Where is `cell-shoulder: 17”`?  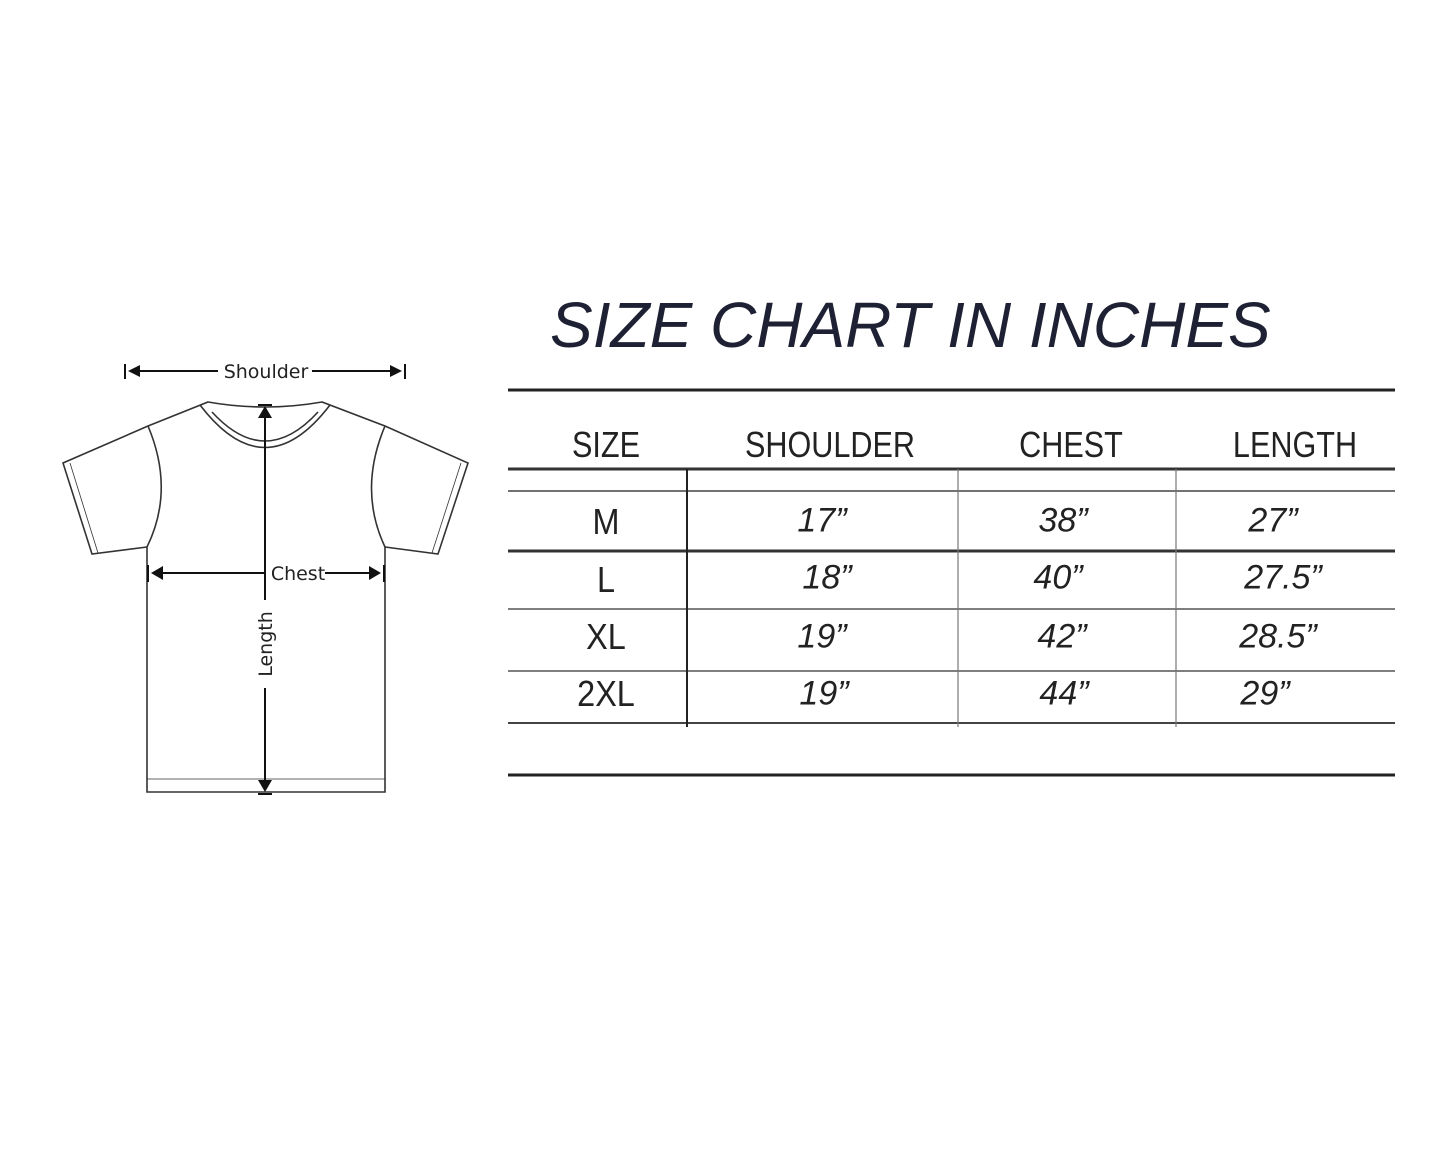
cell-shoulder: 17” is located at coordinates (822, 520).